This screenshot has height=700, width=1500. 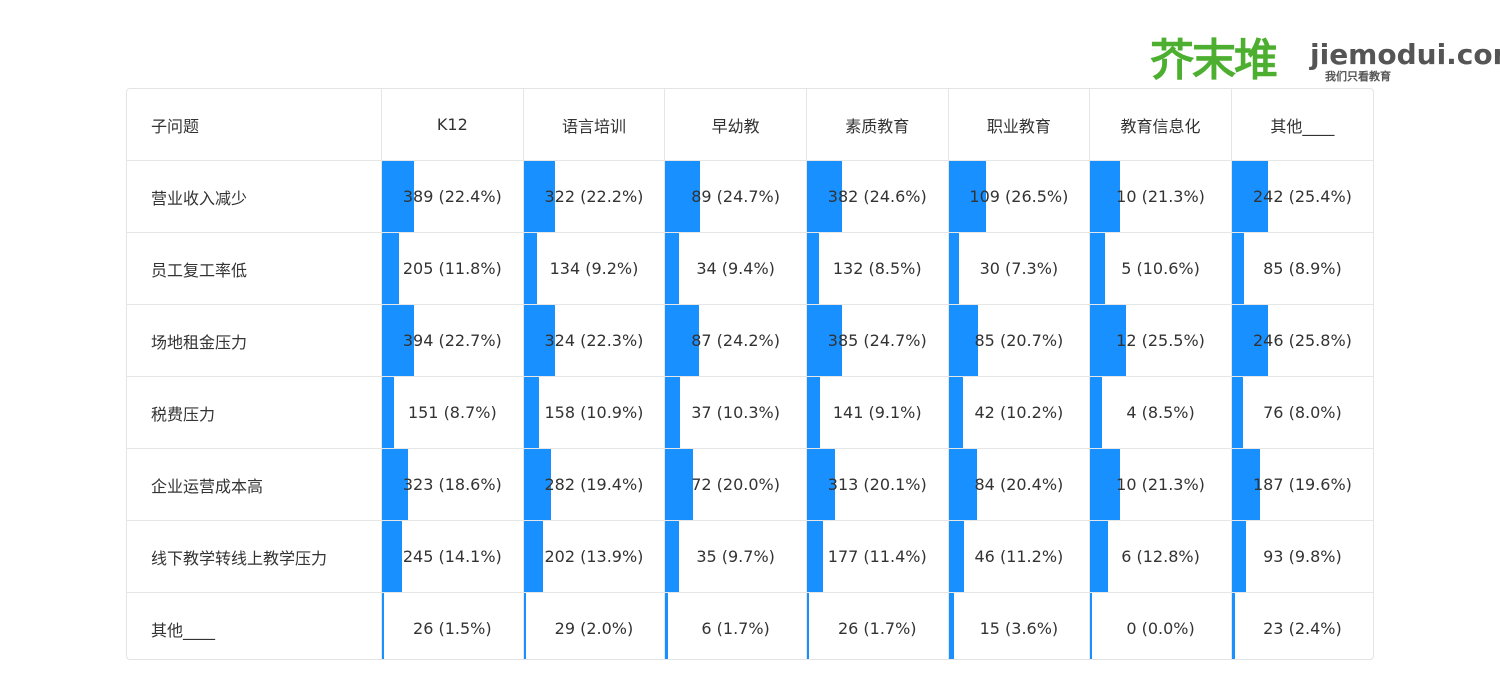 I want to click on cell-value: 385 (24.7%), so click(x=877, y=340).